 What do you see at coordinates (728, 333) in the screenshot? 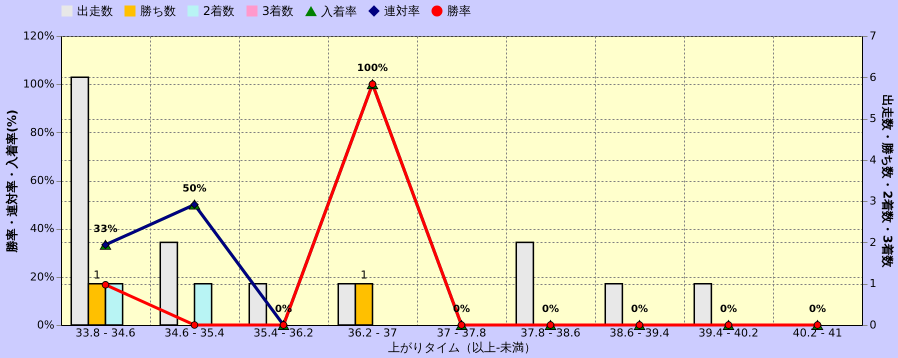
I see `x-tick-label: 39.4 - 40.2` at bounding box center [728, 333].